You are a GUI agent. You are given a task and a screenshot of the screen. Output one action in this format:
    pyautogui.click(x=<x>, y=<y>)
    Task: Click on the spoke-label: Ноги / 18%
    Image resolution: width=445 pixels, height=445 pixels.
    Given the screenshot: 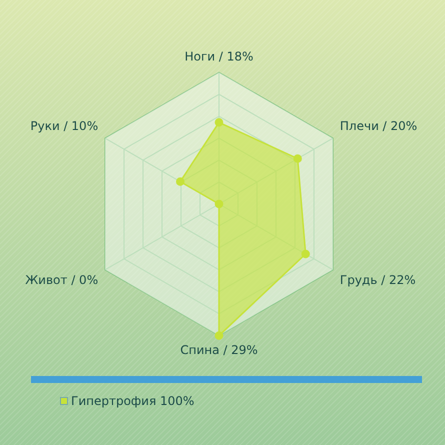 What is the action you would take?
    pyautogui.click(x=219, y=56)
    